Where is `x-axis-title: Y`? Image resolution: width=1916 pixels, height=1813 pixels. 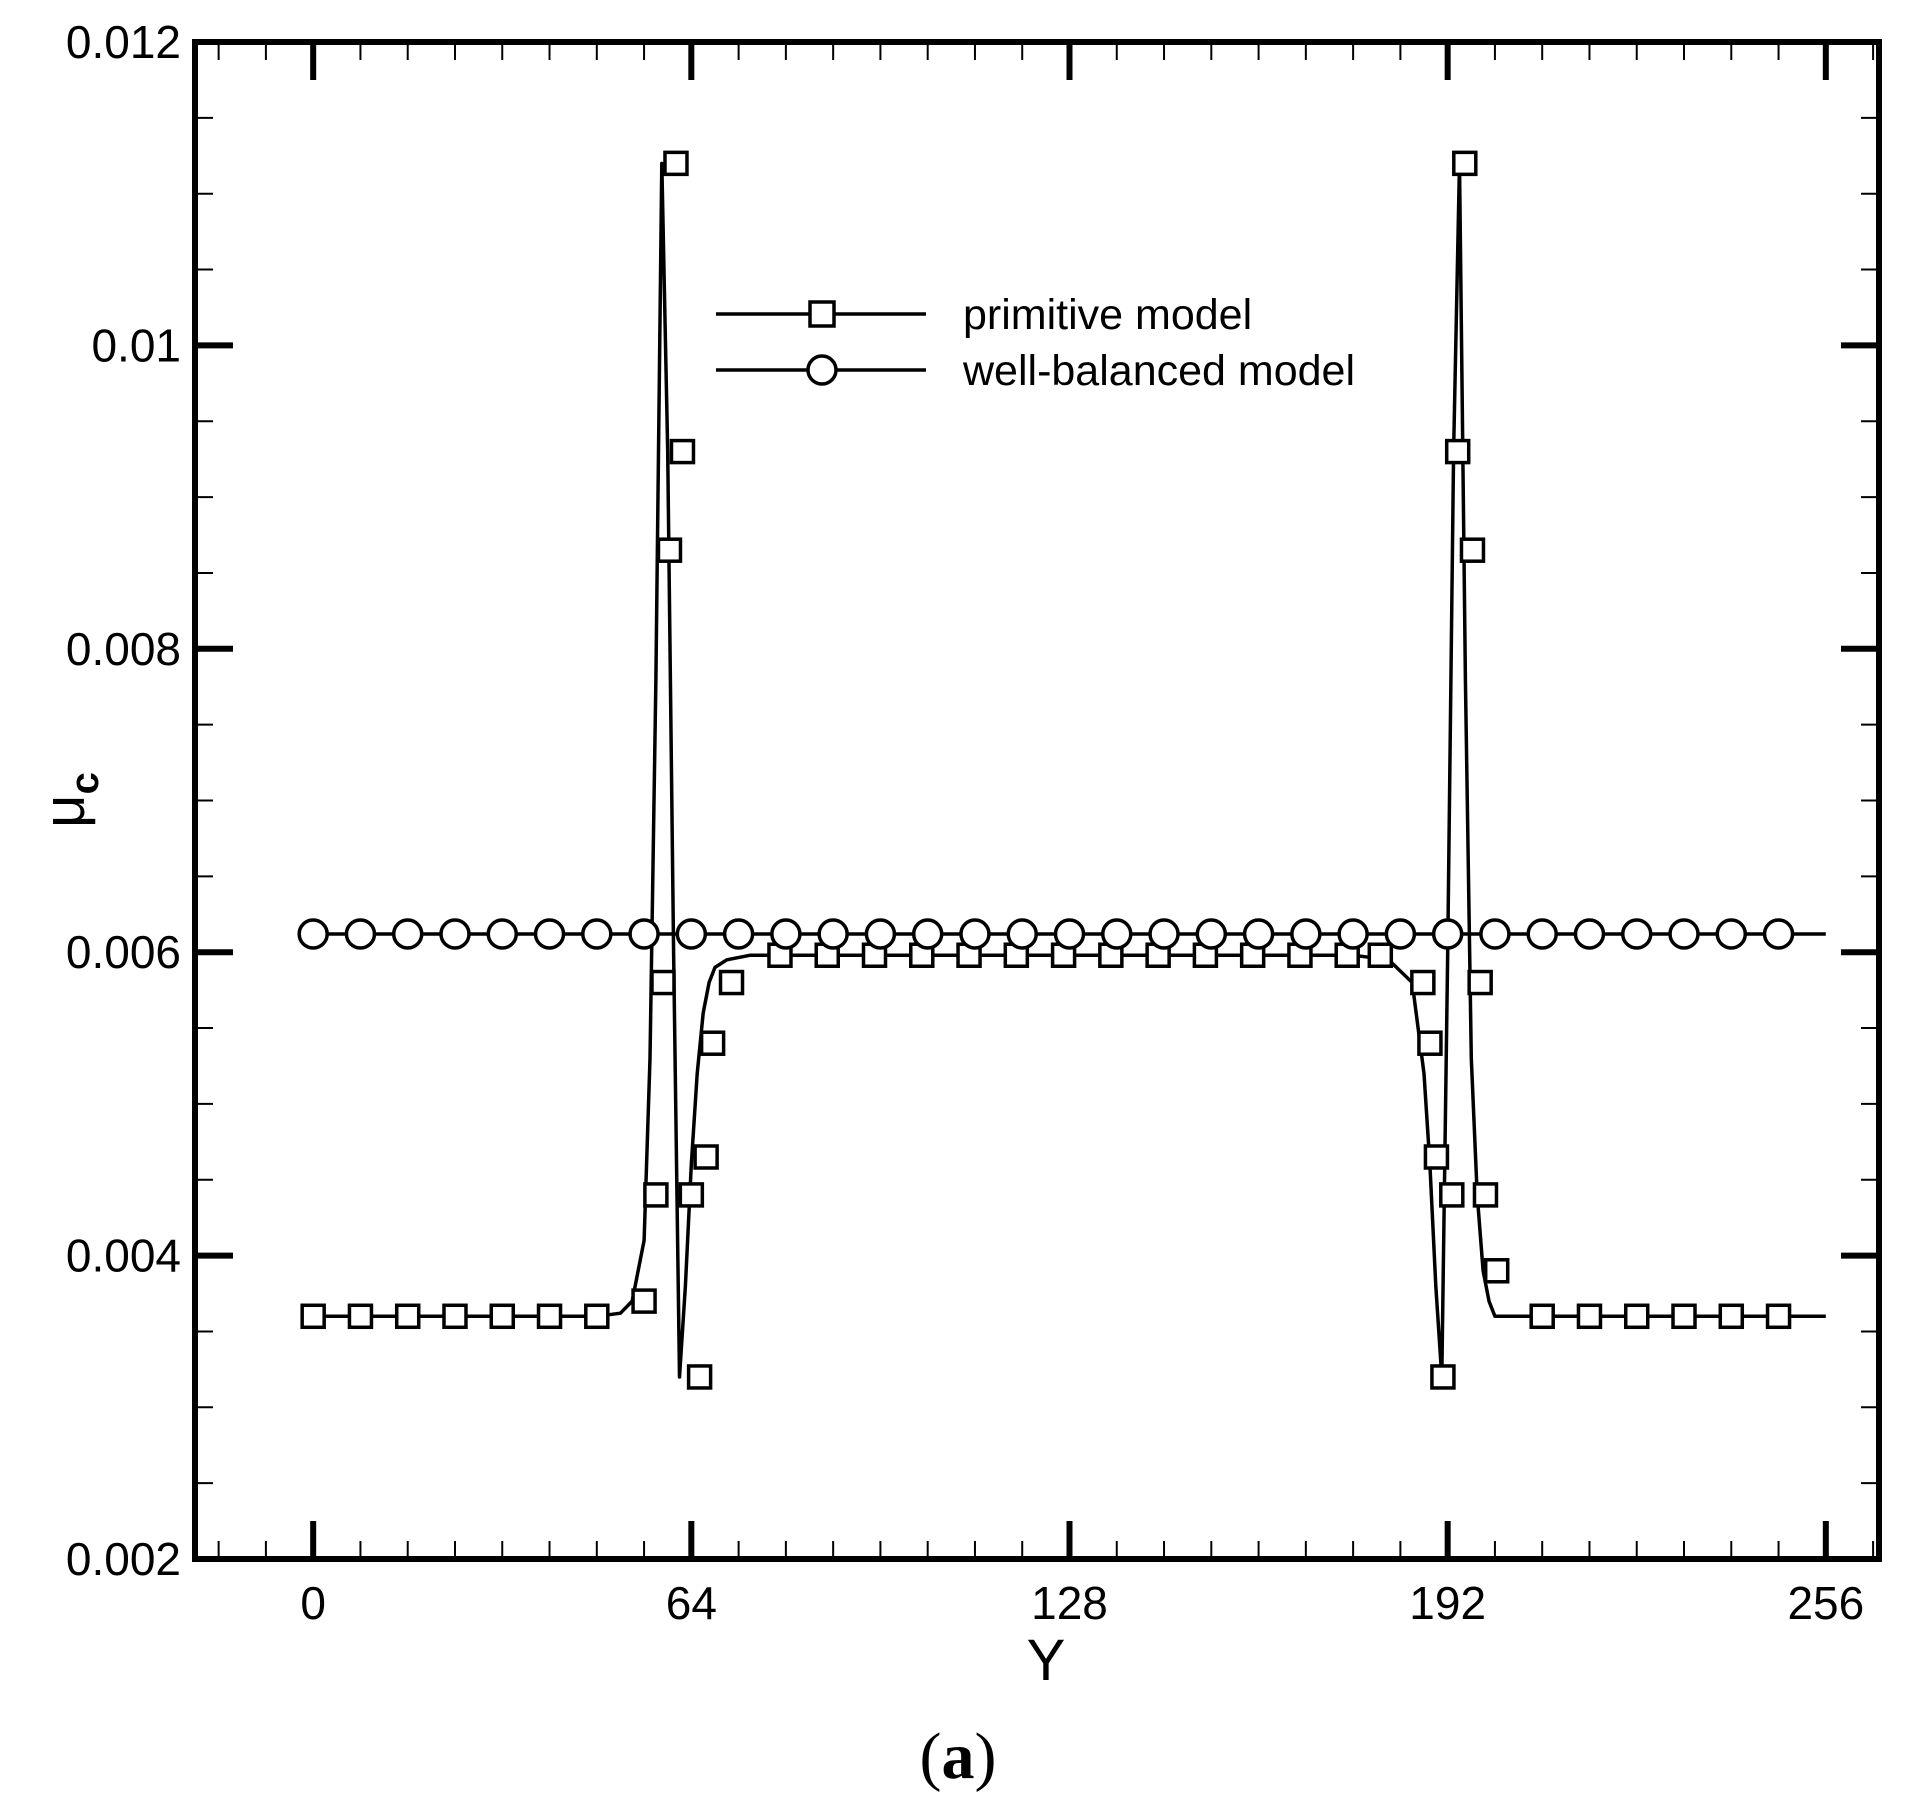 x-axis-title: Y is located at coordinates (1046, 1660).